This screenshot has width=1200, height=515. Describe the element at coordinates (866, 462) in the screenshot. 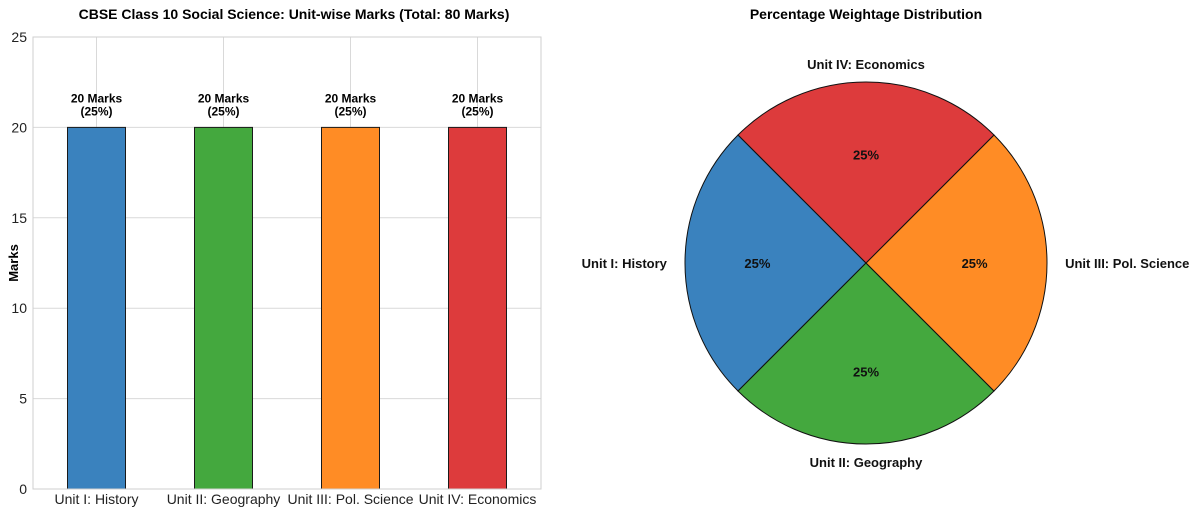

I see `pie-slice-label: Unit II: Geography` at that location.